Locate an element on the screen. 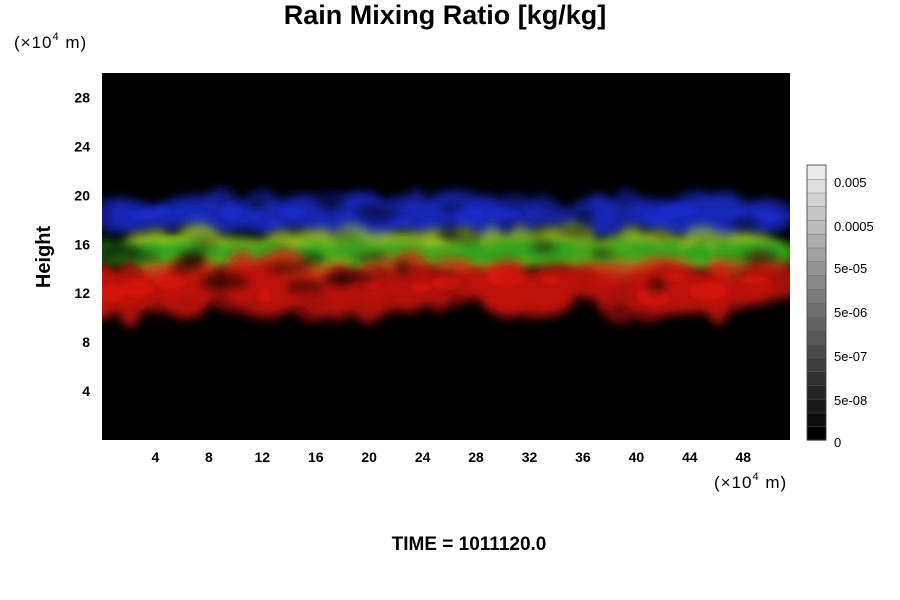 The height and width of the screenshot is (600, 900). time-label: TIME = 1011120.0 is located at coordinates (469, 544).